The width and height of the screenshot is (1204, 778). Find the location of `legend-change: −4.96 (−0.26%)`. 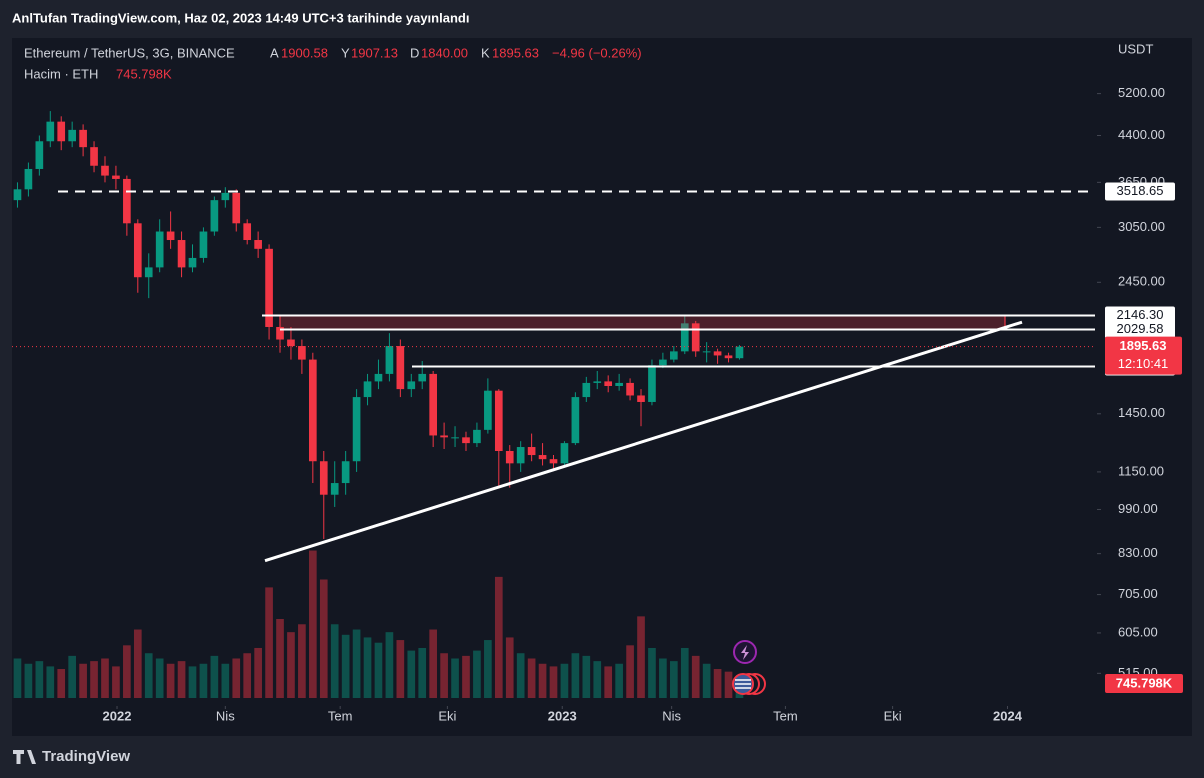

legend-change: −4.96 (−0.26%) is located at coordinates (597, 52).